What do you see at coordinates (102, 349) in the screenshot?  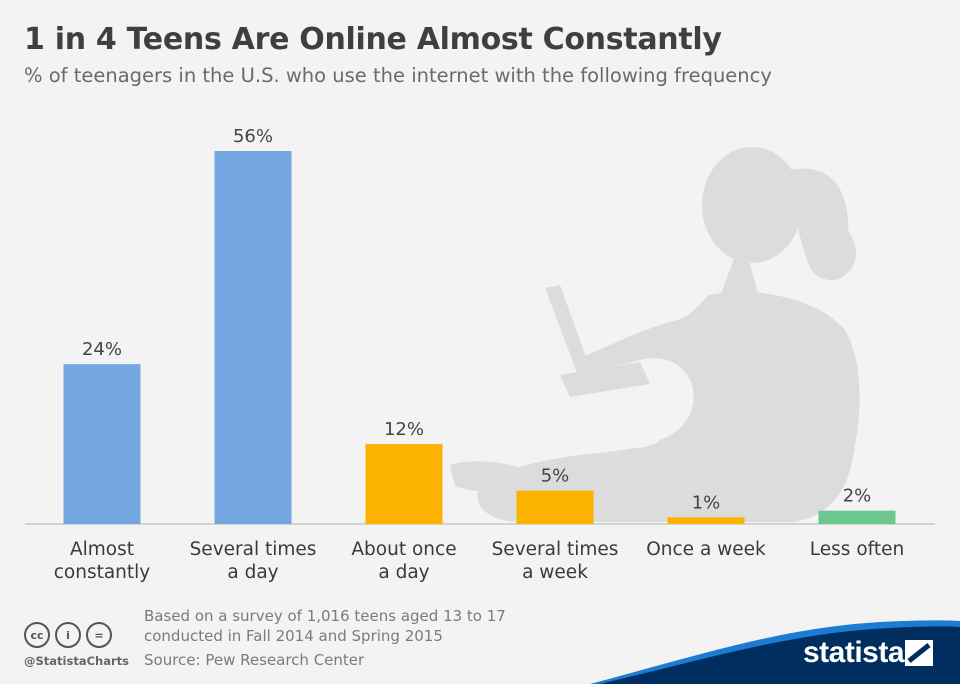 I see `value-label-0: 24%` at bounding box center [102, 349].